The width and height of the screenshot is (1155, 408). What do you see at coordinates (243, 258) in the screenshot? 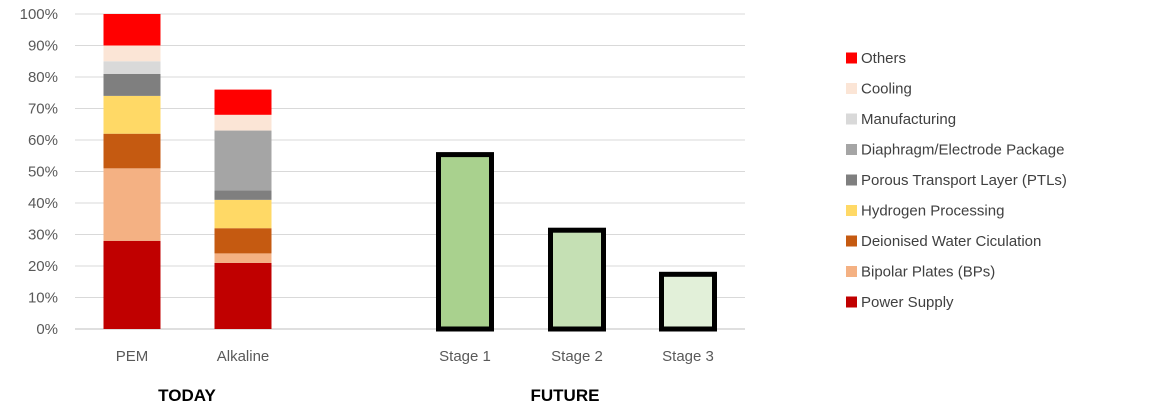
I see `bar-alkaline-bipolar-plates-bps` at bounding box center [243, 258].